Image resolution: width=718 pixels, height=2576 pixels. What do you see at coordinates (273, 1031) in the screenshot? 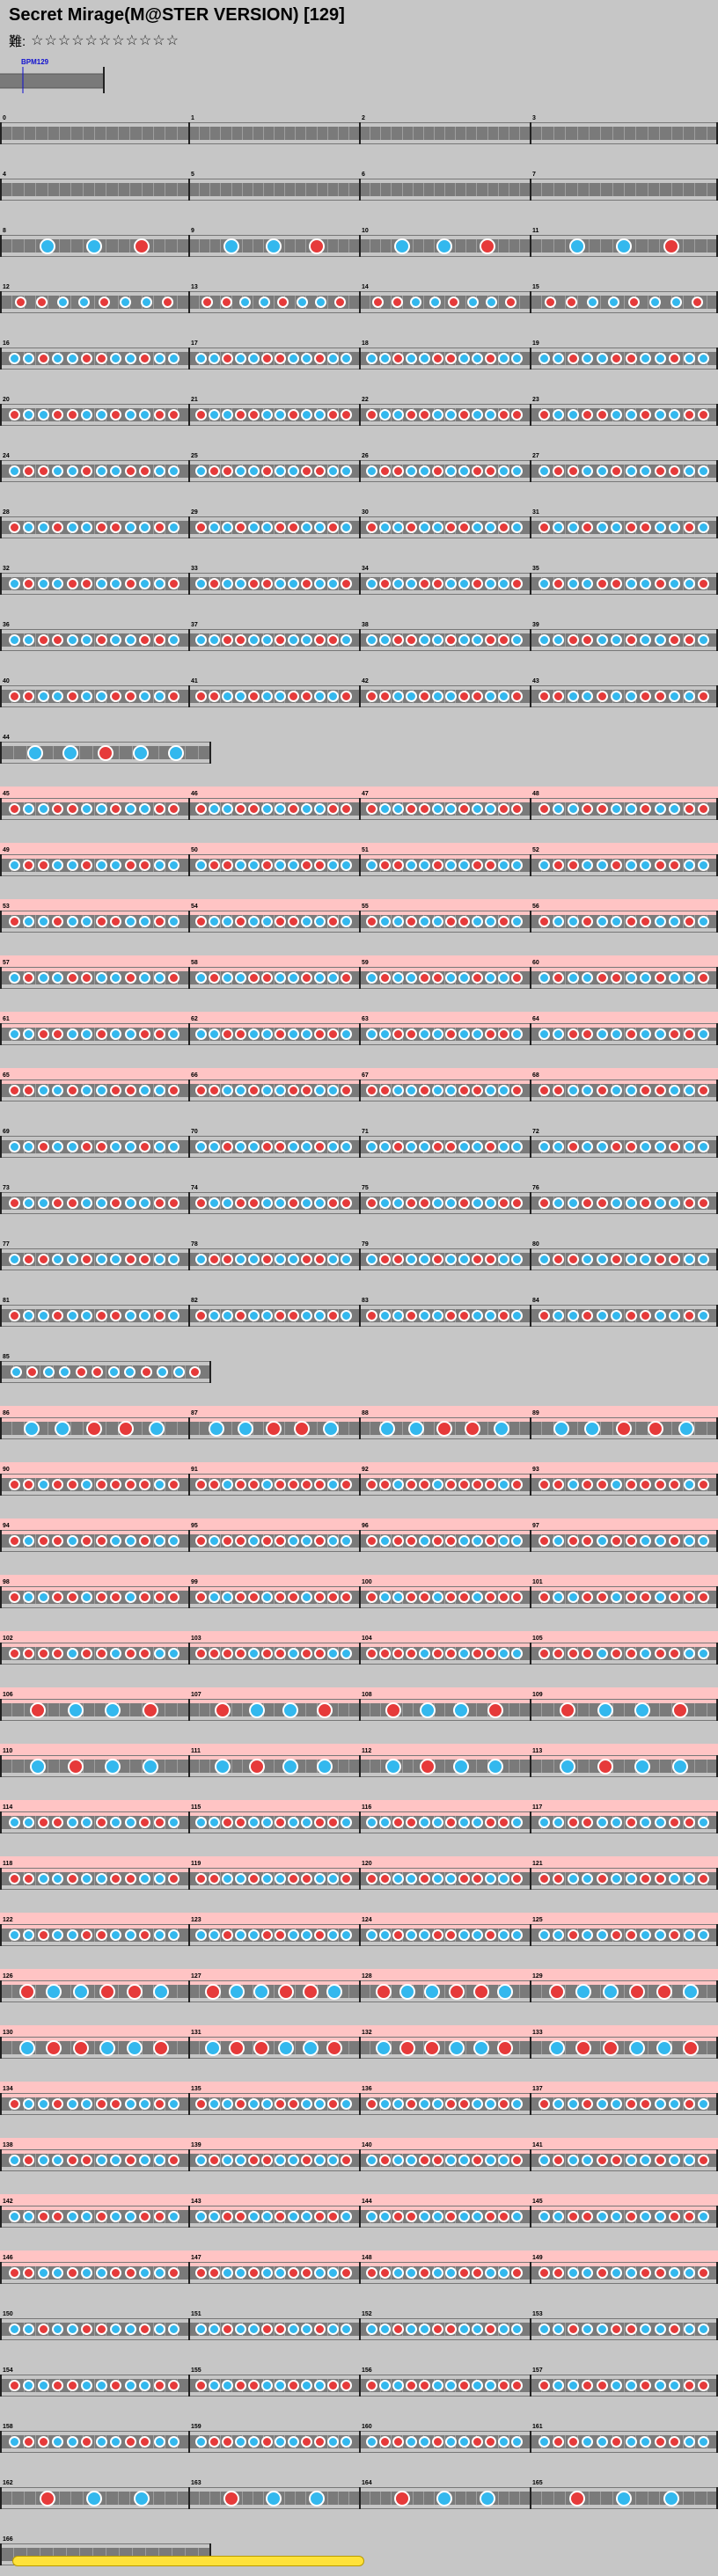
I see `measure: 62` at bounding box center [273, 1031].